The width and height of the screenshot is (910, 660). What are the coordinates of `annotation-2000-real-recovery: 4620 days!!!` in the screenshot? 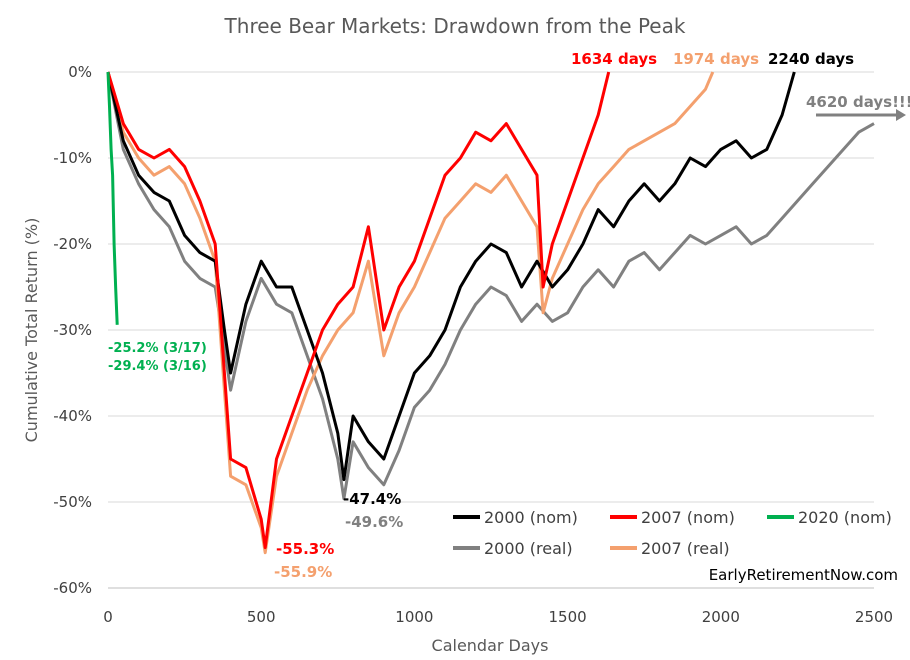 It's located at (858, 102).